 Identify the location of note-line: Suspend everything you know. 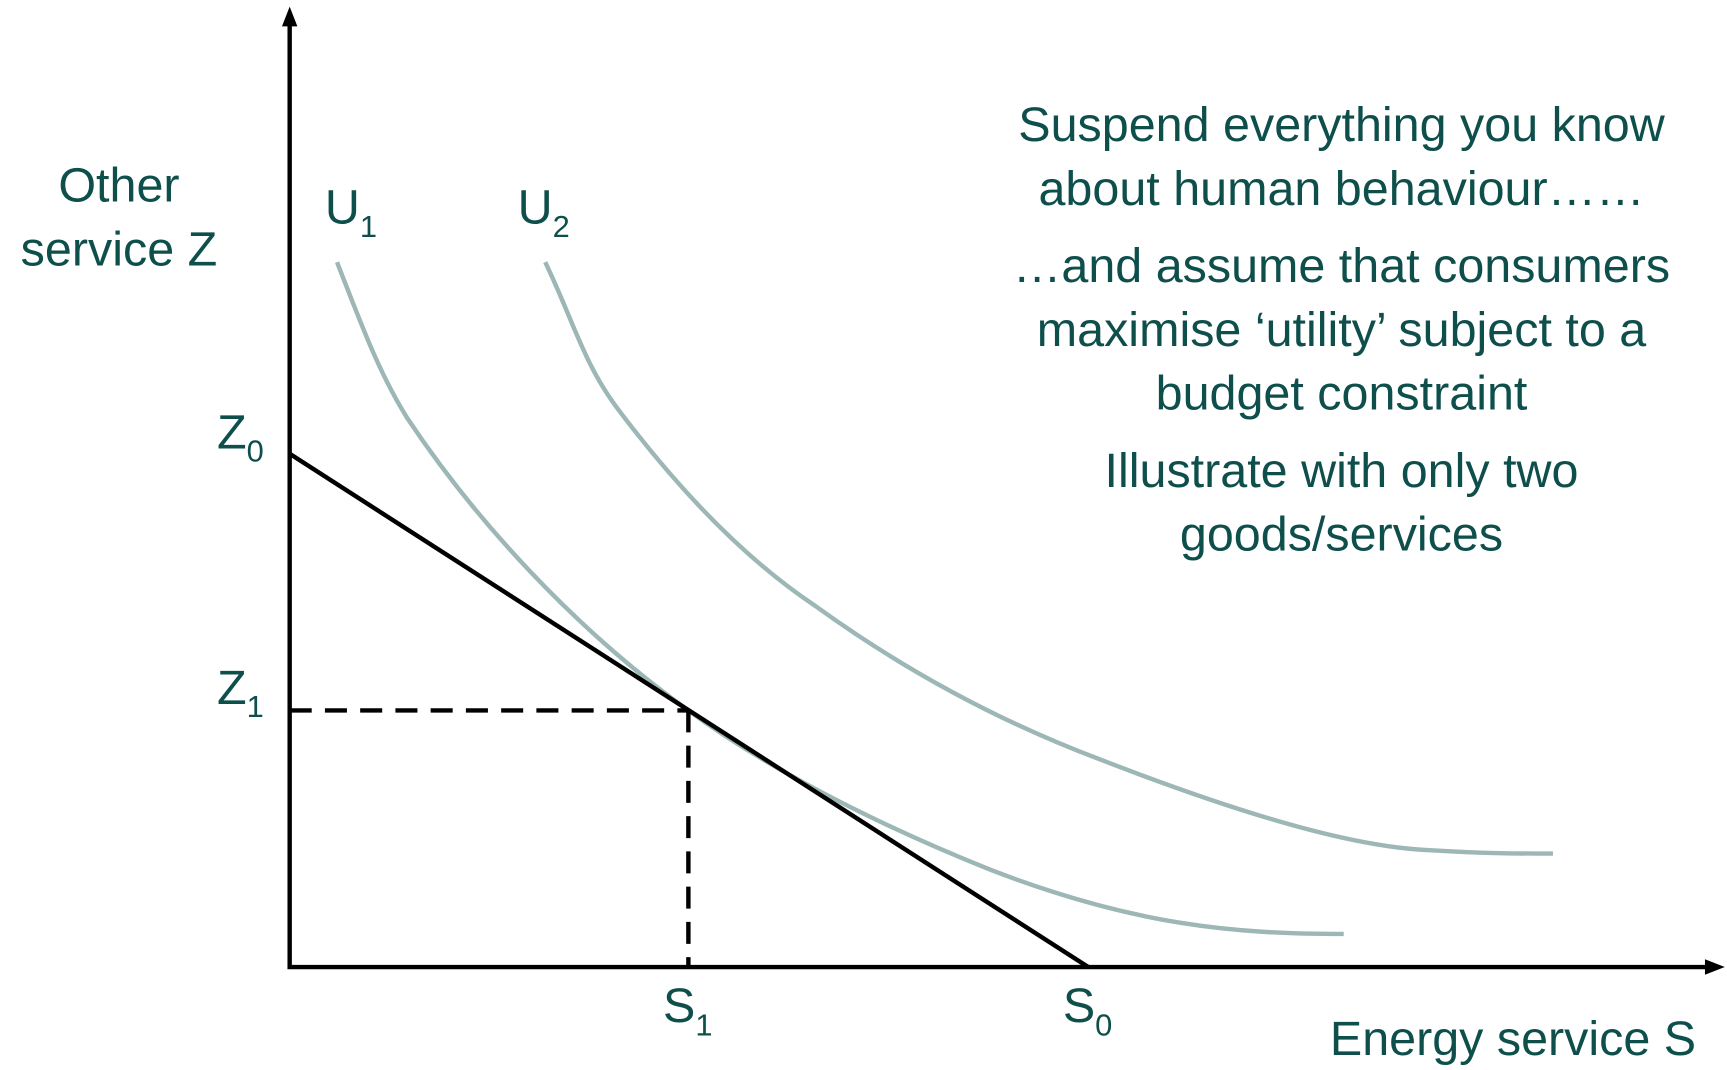
(1341, 125).